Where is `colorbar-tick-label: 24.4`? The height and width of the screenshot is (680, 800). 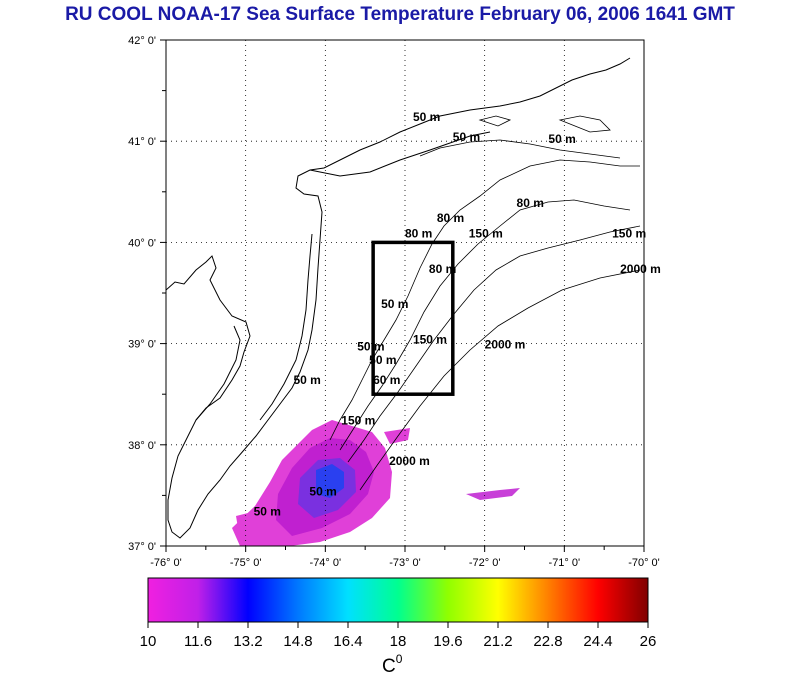
colorbar-tick-label: 24.4 is located at coordinates (597, 641).